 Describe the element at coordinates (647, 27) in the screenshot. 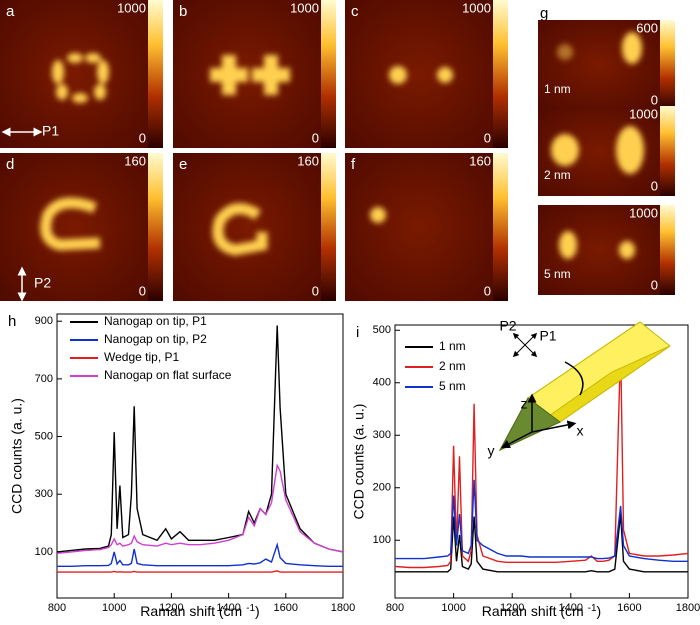

I see `colorbar-max: 600` at that location.